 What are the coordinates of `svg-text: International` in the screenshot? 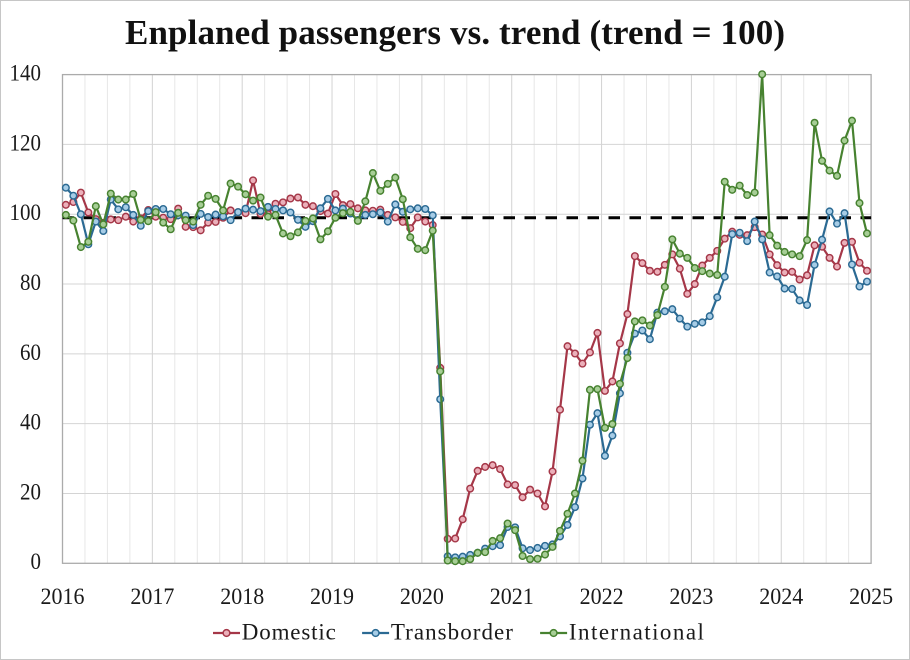 It's located at (636, 632).